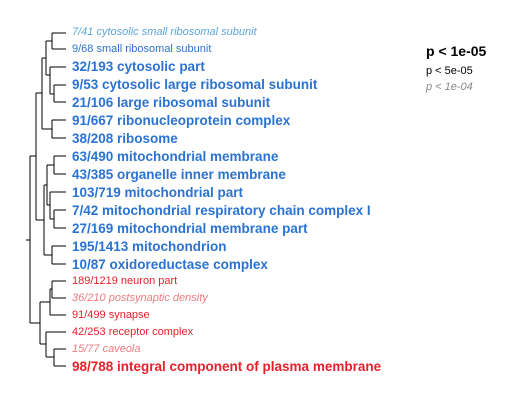 The height and width of the screenshot is (420, 526). I want to click on term-label: 32/193 cytosolic part, so click(138, 66).